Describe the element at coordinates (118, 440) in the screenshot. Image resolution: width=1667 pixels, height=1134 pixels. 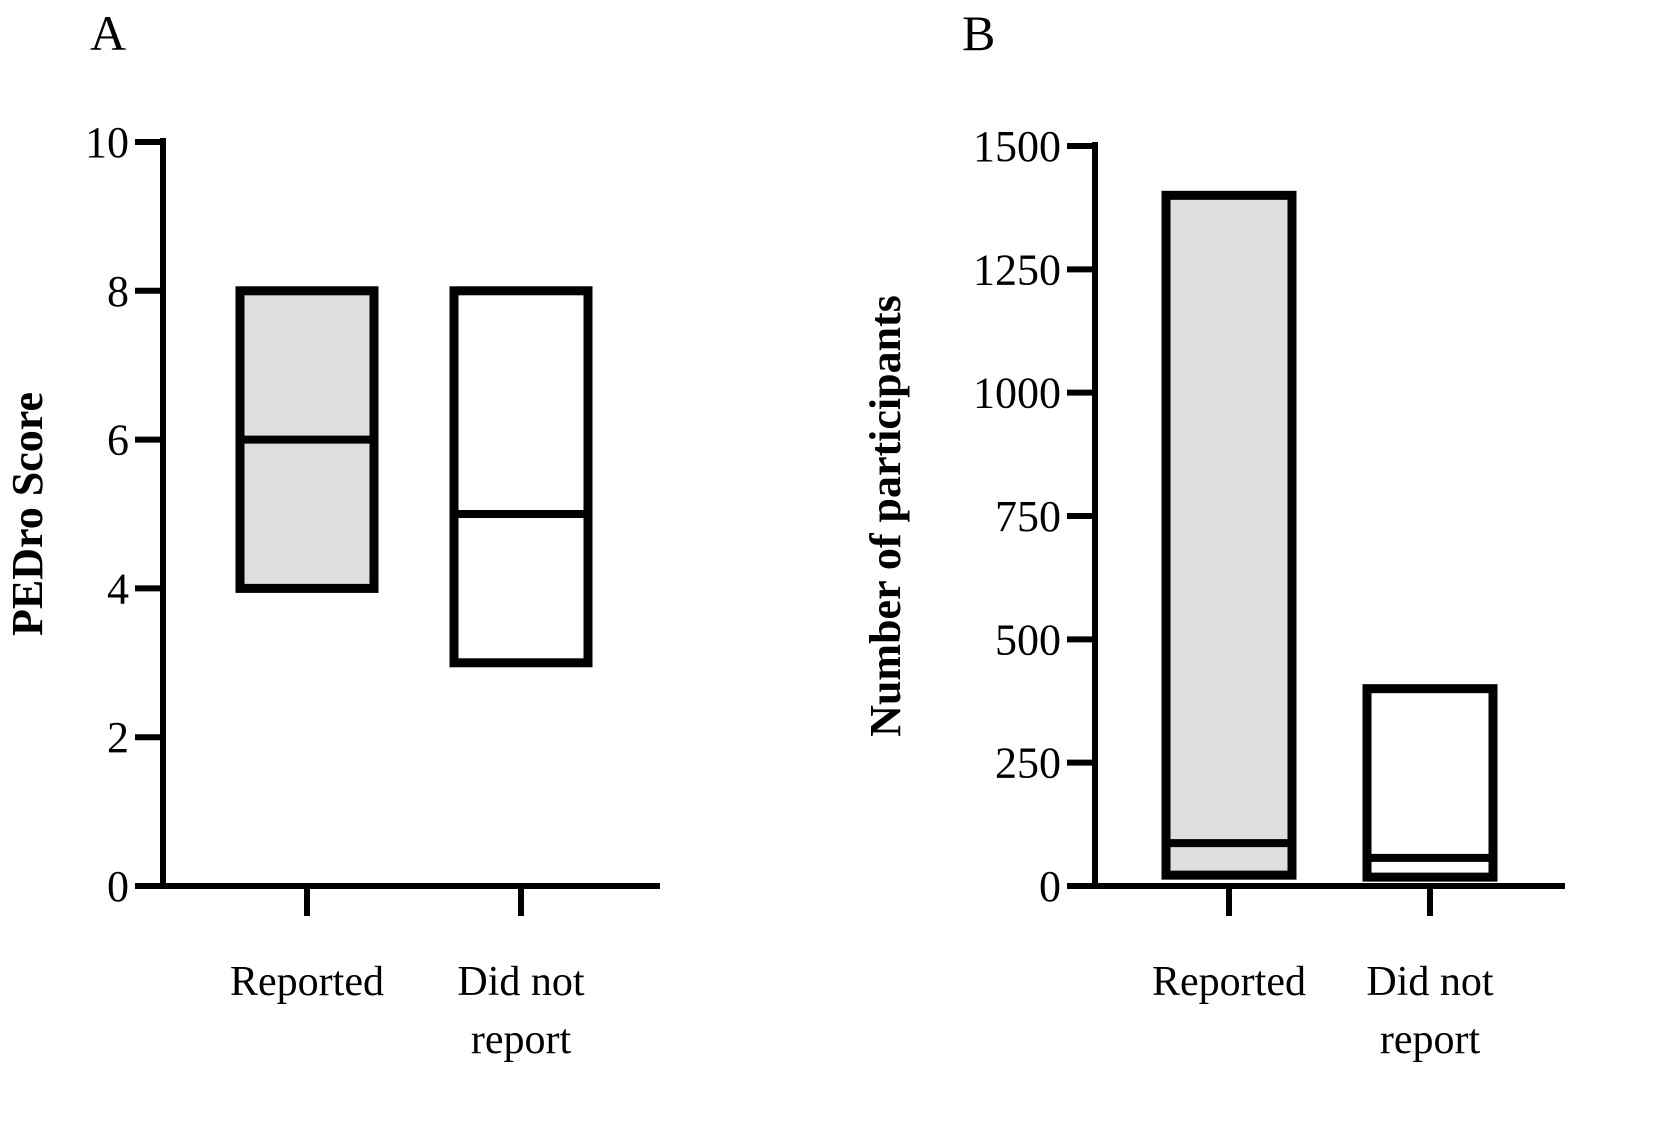
I see `y-tick-label: 6` at that location.